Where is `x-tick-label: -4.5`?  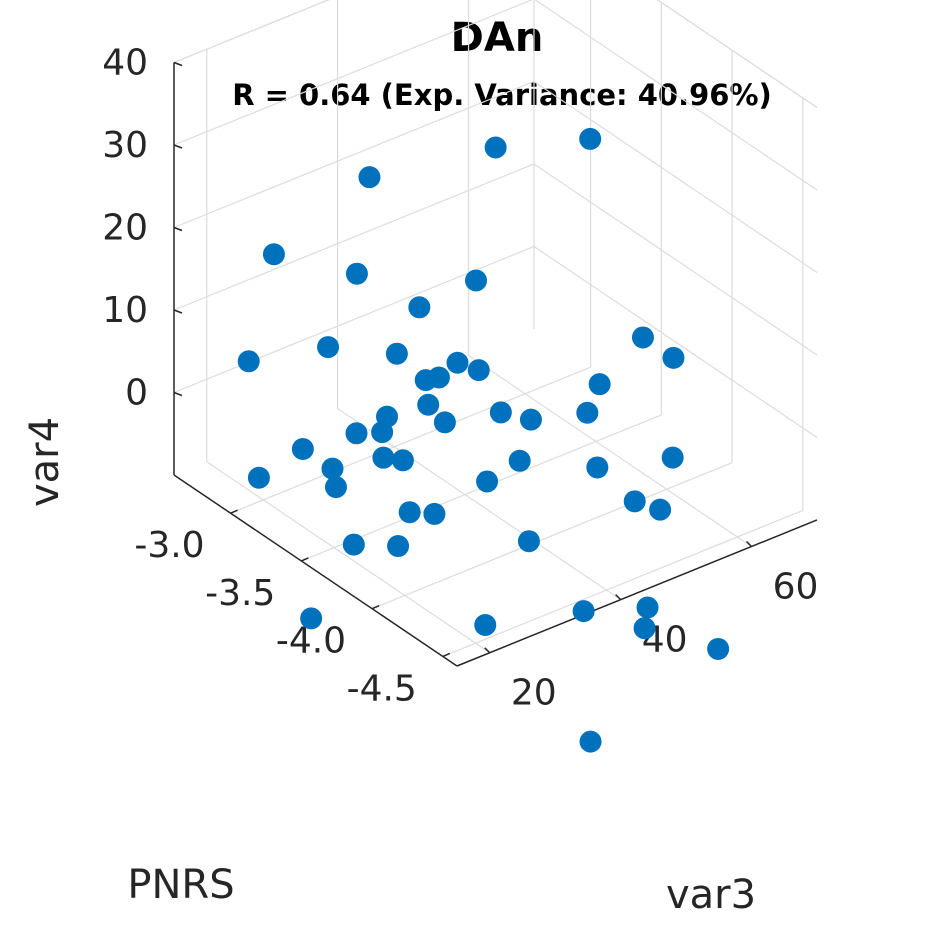
x-tick-label: -4.5 is located at coordinates (382, 688).